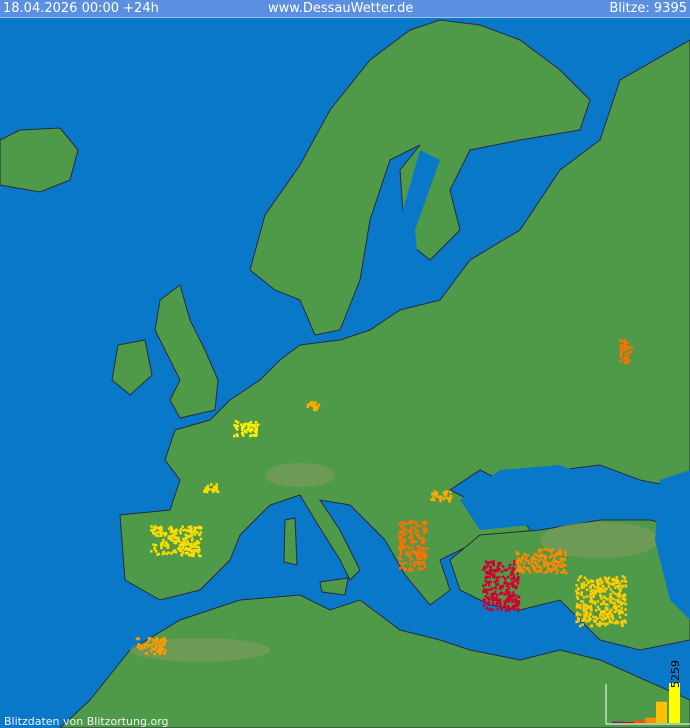 This screenshot has width=690, height=728. What do you see at coordinates (675, 674) in the screenshot?
I see `histogram-max-label: 5259` at bounding box center [675, 674].